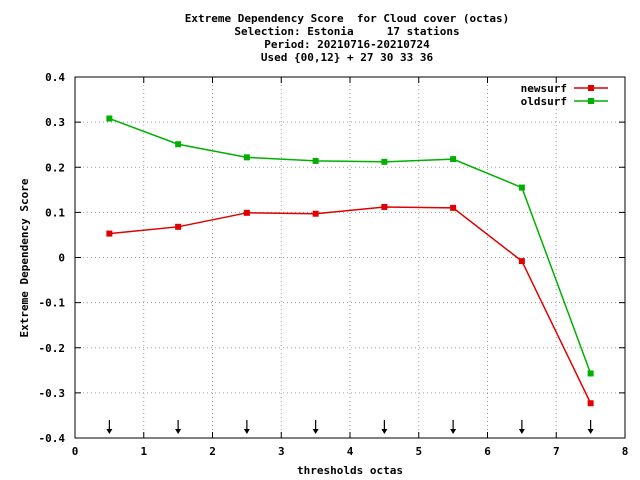 The image size is (640, 480). Describe the element at coordinates (544, 101) in the screenshot. I see `legend-label: oldsurf` at that location.